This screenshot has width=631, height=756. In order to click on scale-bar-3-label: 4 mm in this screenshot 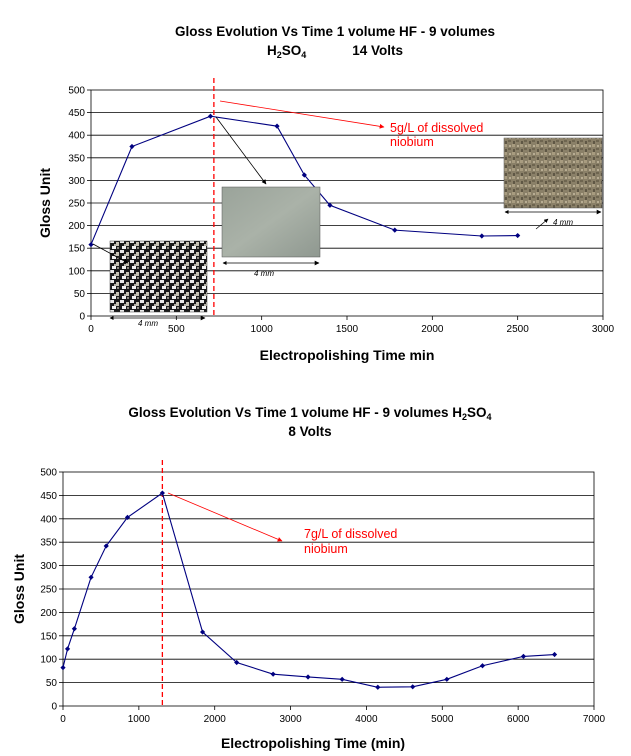, I will do `click(563, 222)`.